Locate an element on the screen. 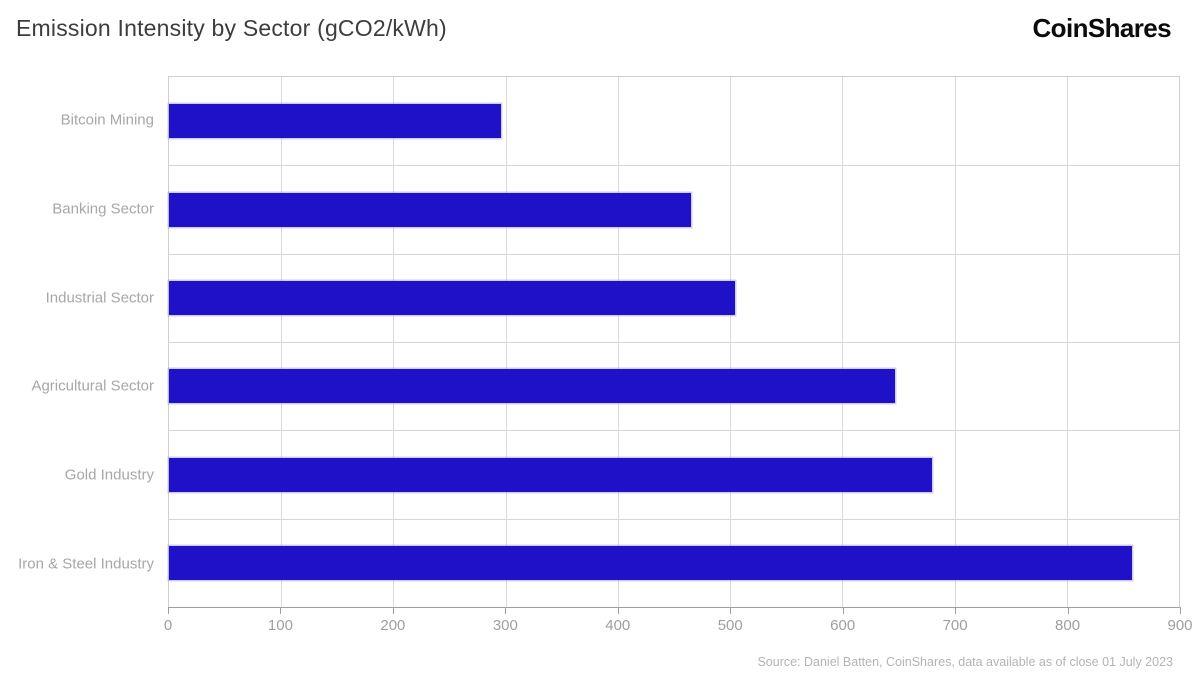  x-tick-label-300: 300 is located at coordinates (505, 625).